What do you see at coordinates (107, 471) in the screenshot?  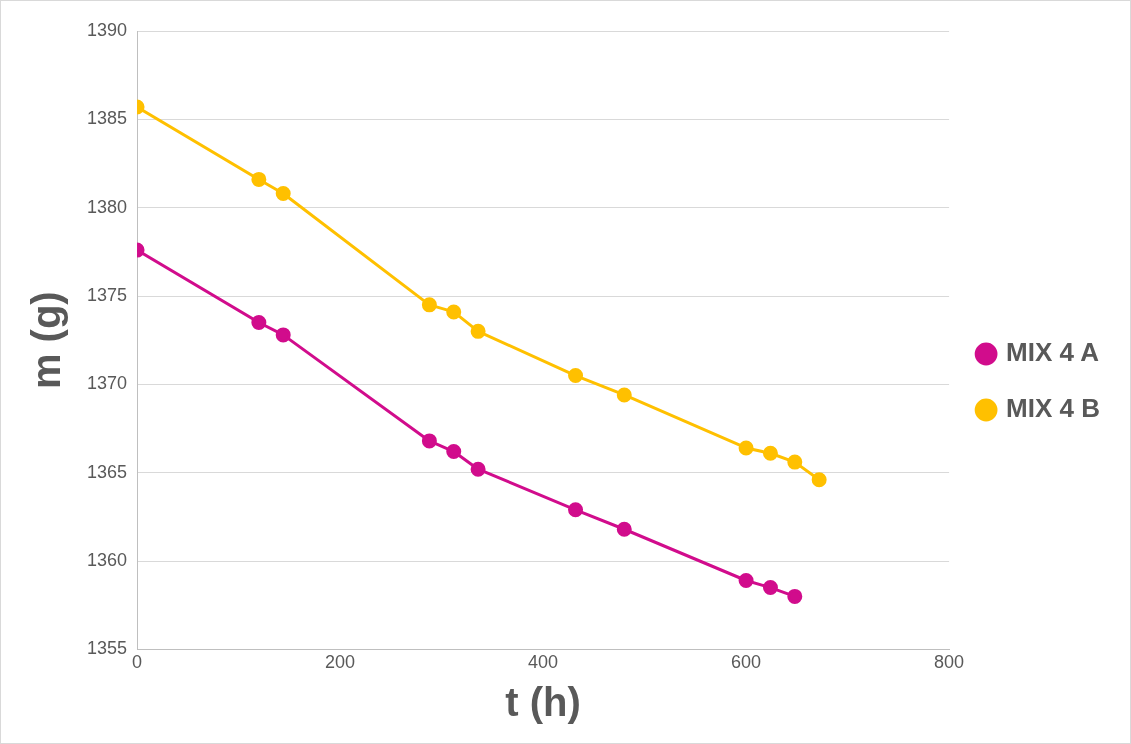 I see `y-tick-label: 1365` at bounding box center [107, 471].